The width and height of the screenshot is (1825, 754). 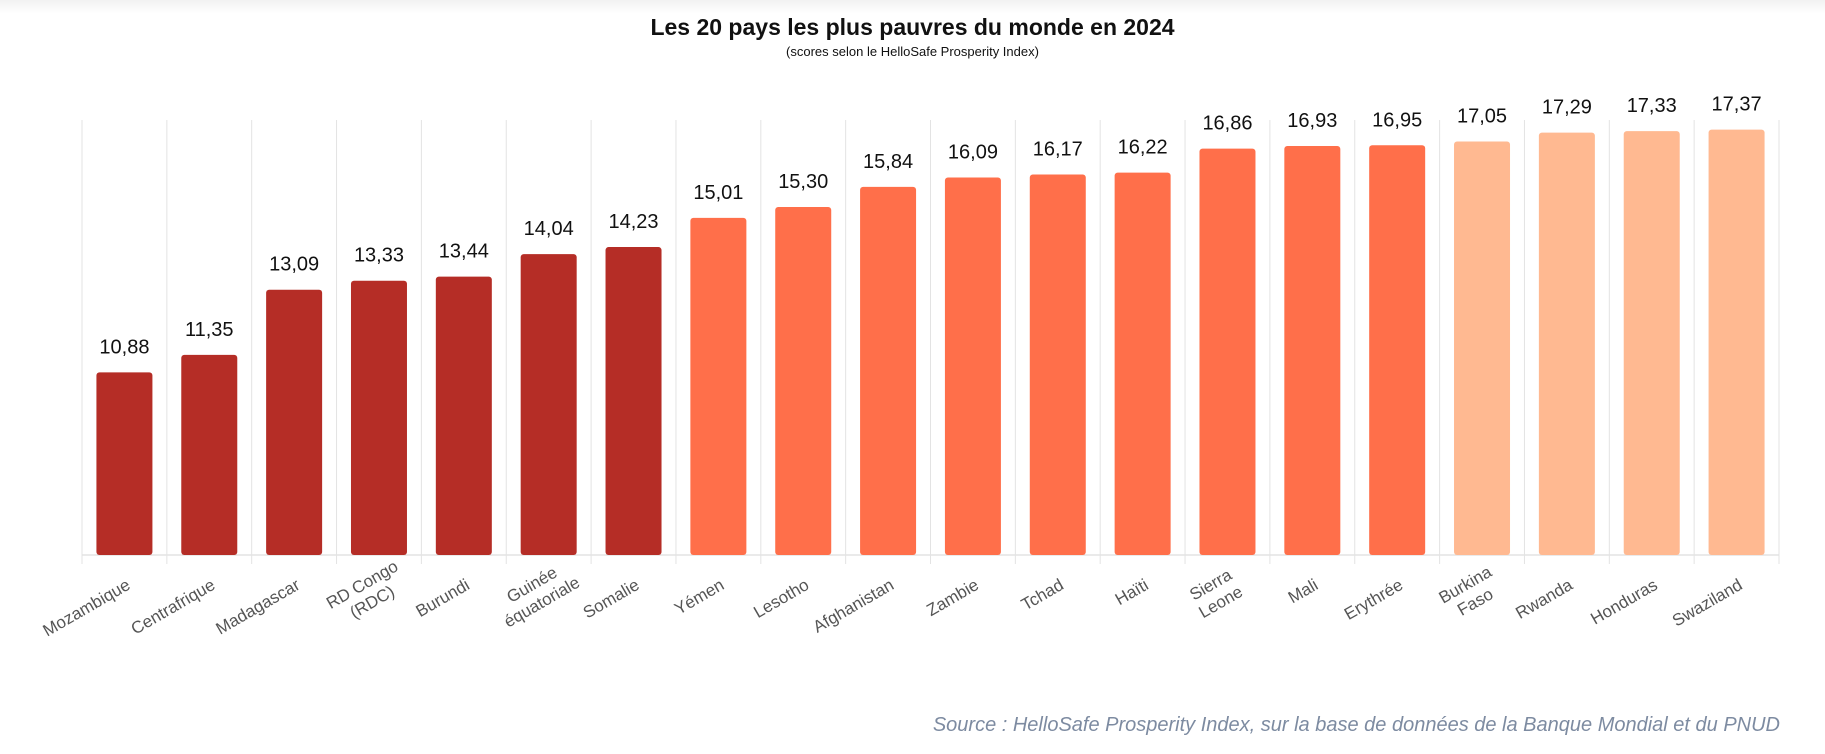 What do you see at coordinates (1312, 121) in the screenshot?
I see `data-label: 16,93` at bounding box center [1312, 121].